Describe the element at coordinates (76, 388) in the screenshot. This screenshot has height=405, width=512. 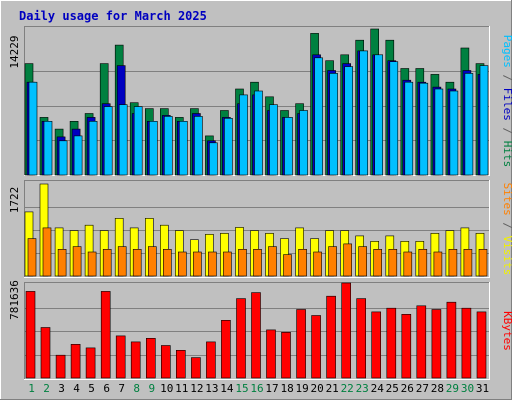
I see `x-tick-label: 4` at that location.